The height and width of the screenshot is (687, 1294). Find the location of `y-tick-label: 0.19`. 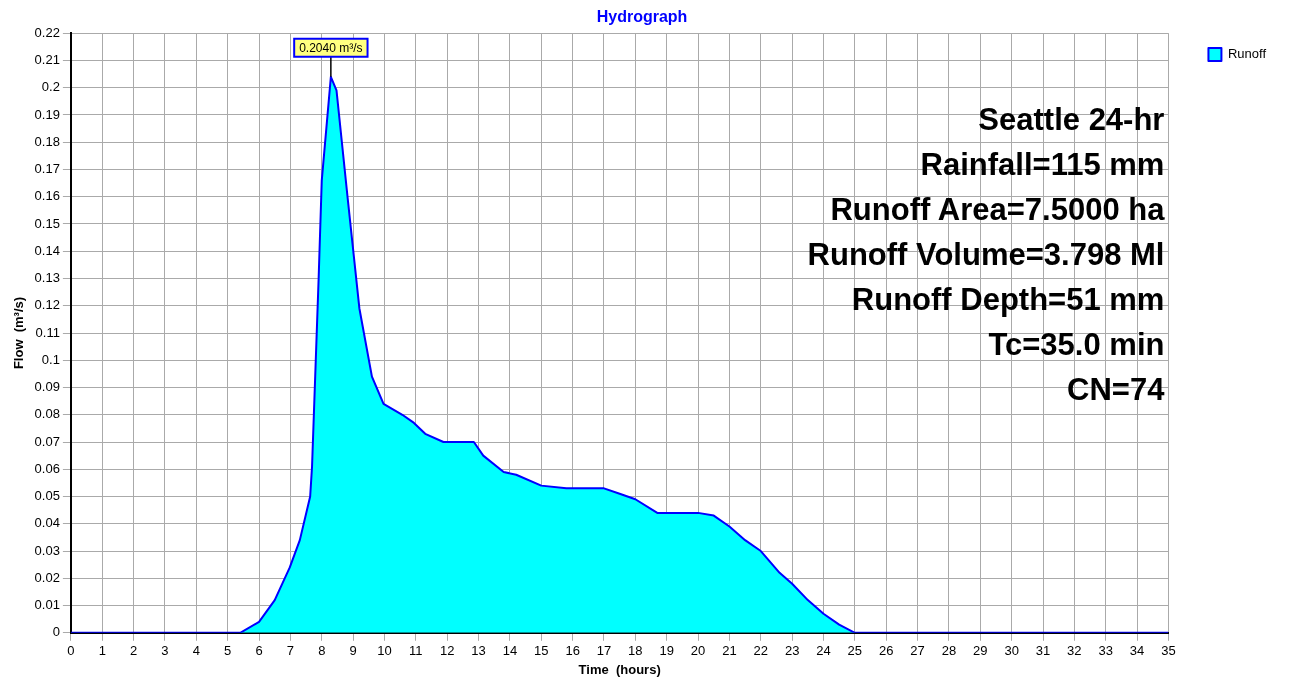

y-tick-label: 0.19 is located at coordinates (47, 114).